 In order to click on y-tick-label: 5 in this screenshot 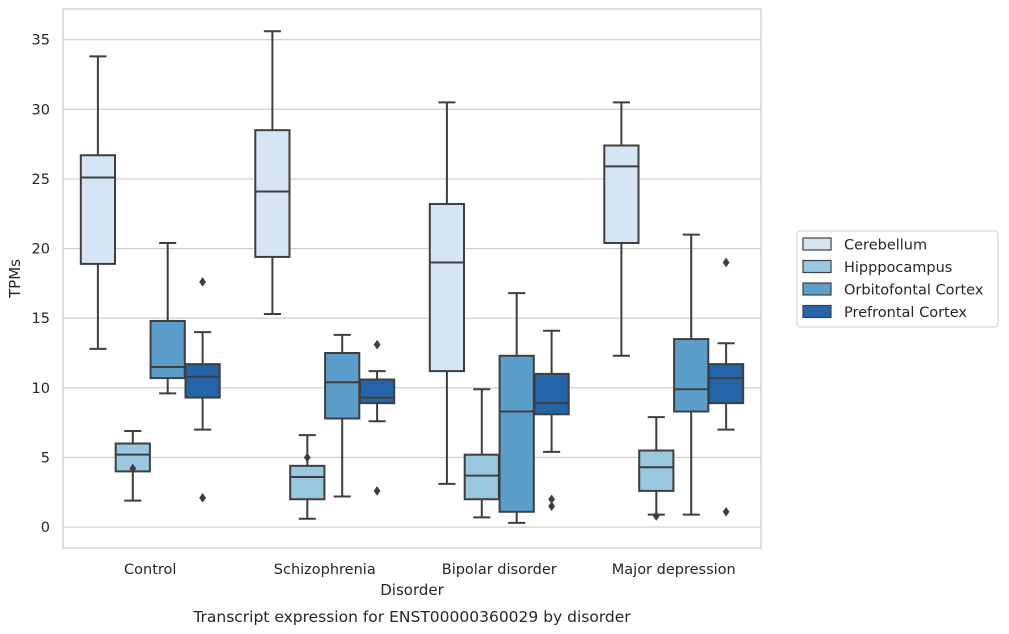, I will do `click(45, 458)`.